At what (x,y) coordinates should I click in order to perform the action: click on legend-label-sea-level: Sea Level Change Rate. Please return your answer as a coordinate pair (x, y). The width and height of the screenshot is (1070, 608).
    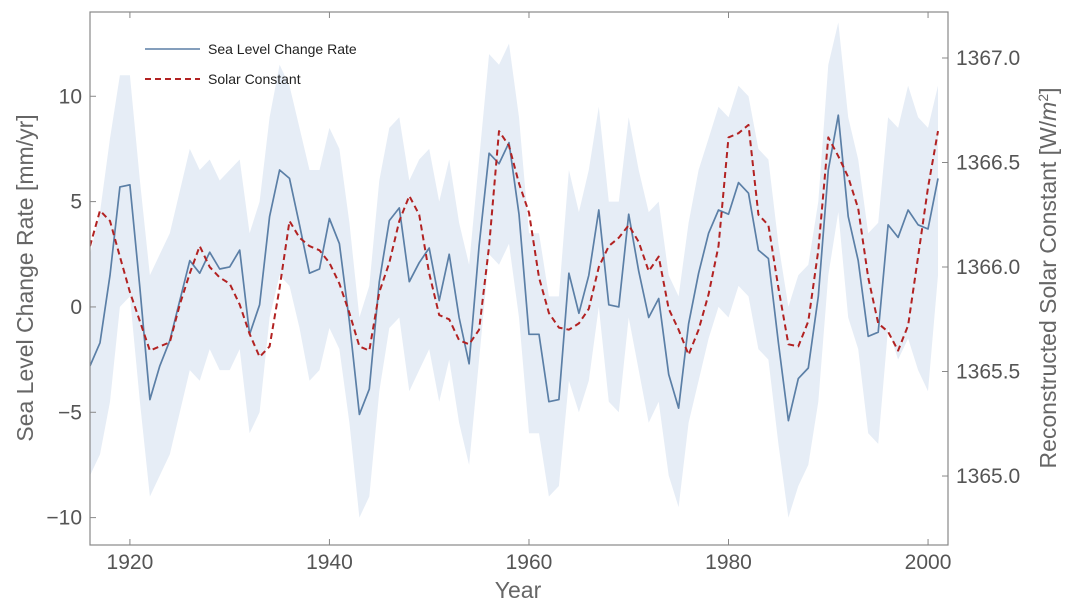
    Looking at the image, I should click on (282, 49).